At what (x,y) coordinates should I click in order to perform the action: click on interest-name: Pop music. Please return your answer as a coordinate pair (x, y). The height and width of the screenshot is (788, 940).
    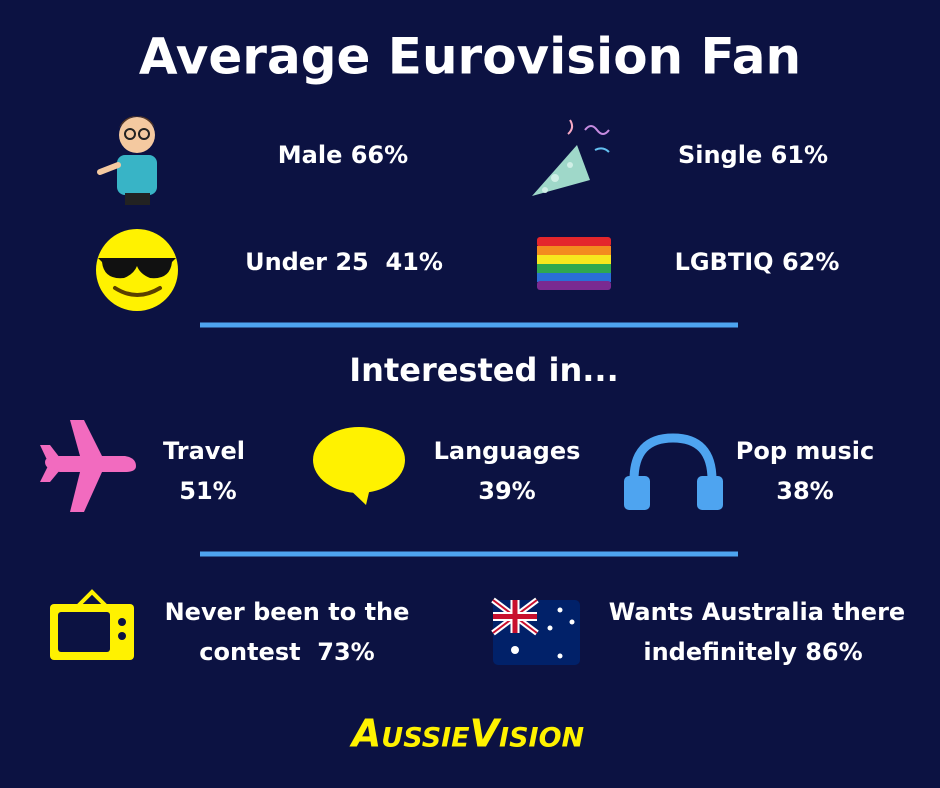
    Looking at the image, I should click on (805, 451).